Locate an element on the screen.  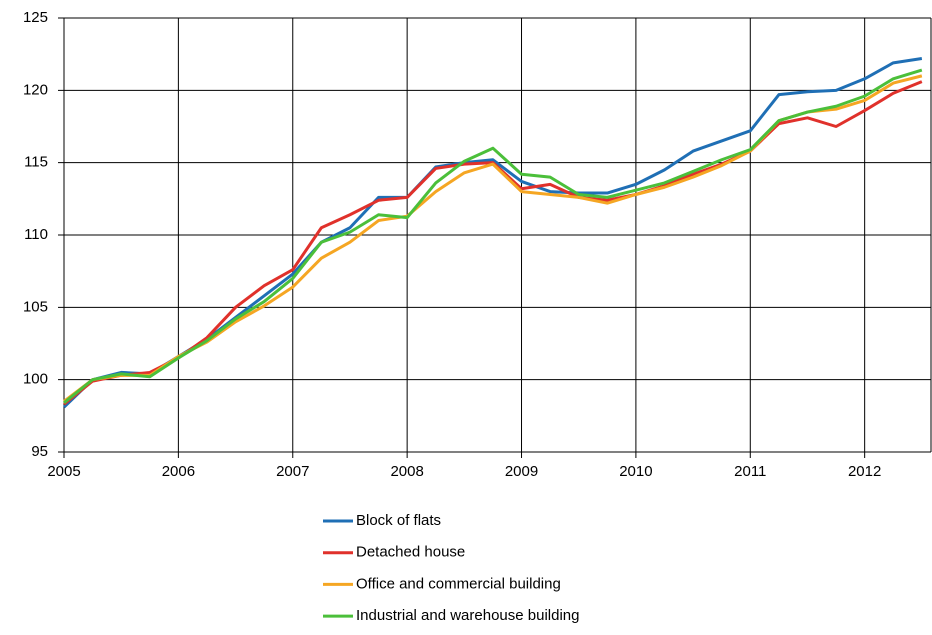
x-tick-label: 2010 is located at coordinates (635, 471).